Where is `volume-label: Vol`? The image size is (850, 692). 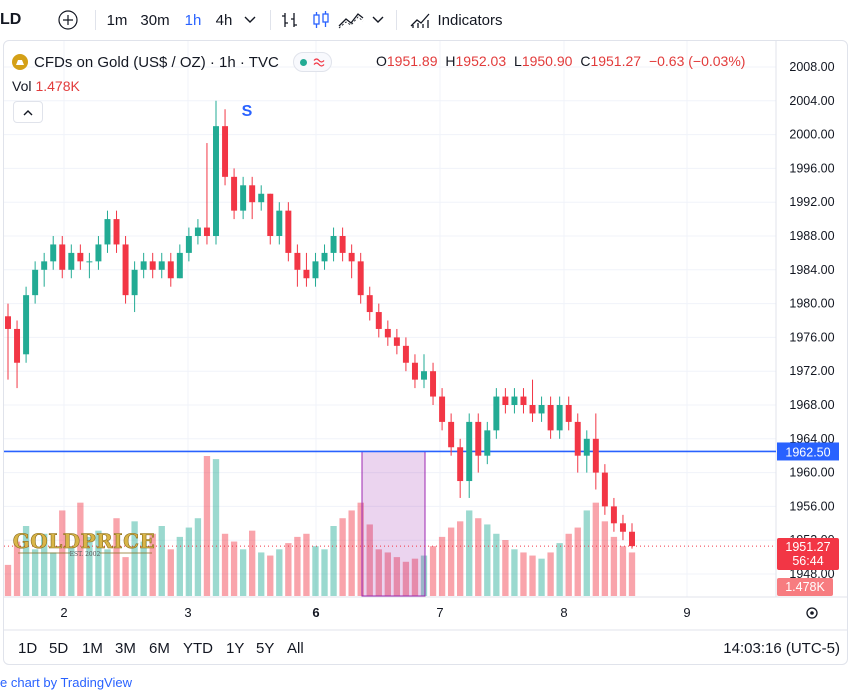 volume-label: Vol is located at coordinates (22, 86).